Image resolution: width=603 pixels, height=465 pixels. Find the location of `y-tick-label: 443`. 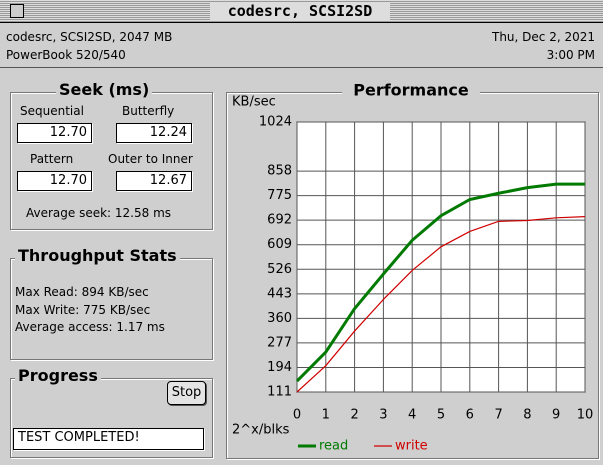

y-tick-label: 443 is located at coordinates (279, 293).